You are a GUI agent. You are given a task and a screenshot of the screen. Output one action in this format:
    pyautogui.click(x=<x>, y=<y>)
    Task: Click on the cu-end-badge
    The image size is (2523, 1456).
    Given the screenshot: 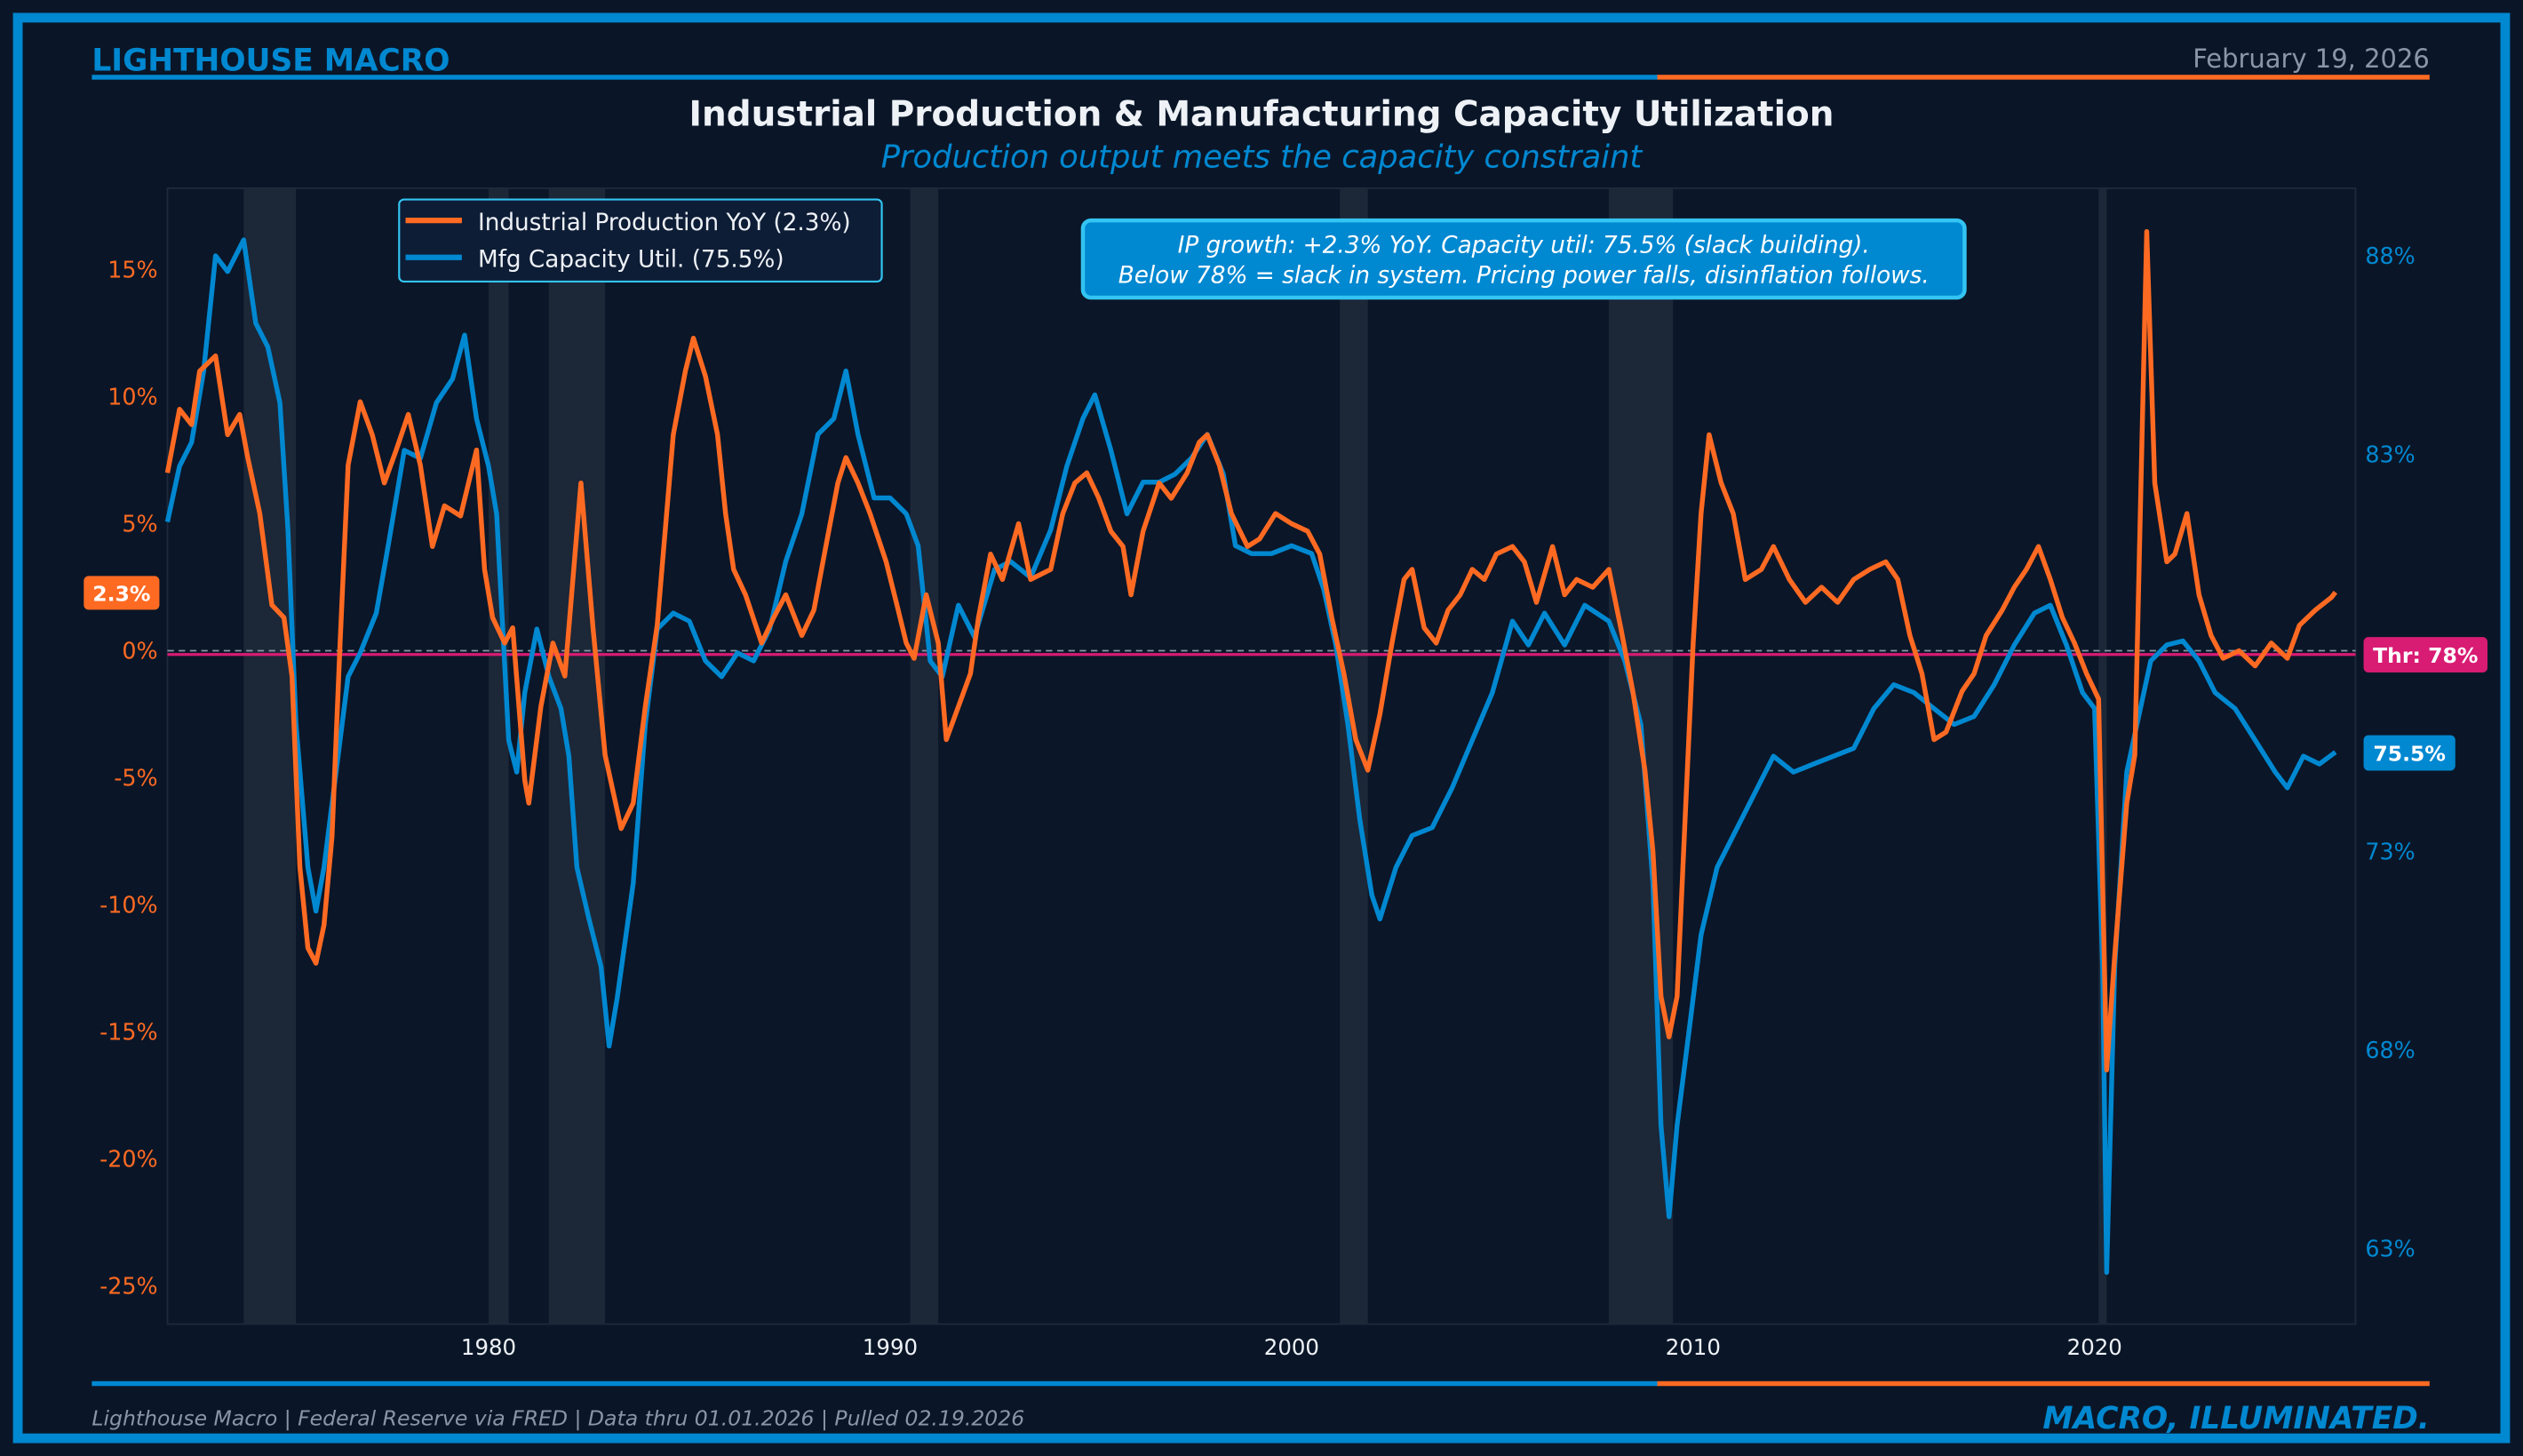 What is the action you would take?
    pyautogui.click(x=2409, y=753)
    